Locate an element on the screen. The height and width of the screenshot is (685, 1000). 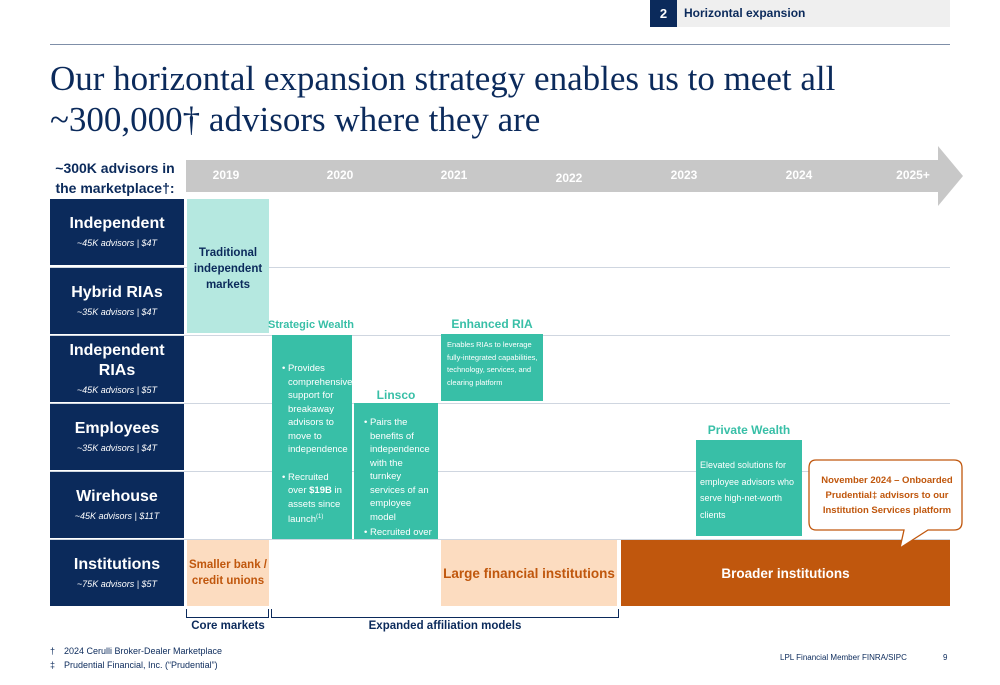
section-tab is located at coordinates (800, 13).